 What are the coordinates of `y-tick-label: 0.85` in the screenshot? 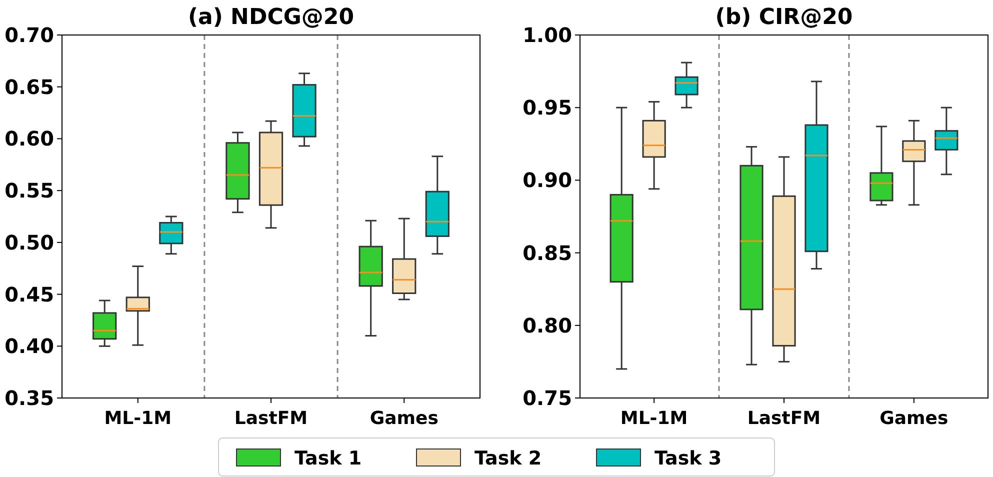 It's located at (547, 252).